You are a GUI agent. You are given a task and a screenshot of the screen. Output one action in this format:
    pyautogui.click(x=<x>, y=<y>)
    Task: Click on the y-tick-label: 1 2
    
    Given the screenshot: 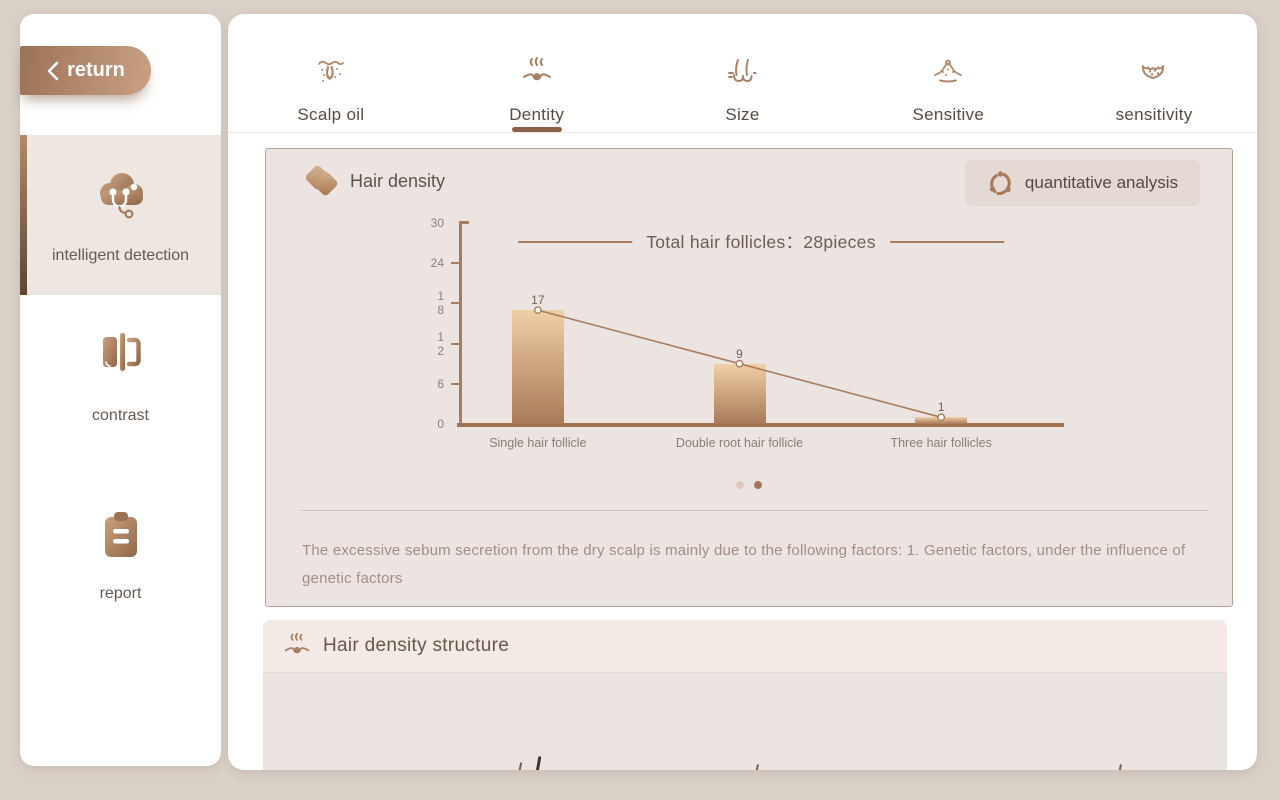 What is the action you would take?
    pyautogui.click(x=440, y=343)
    